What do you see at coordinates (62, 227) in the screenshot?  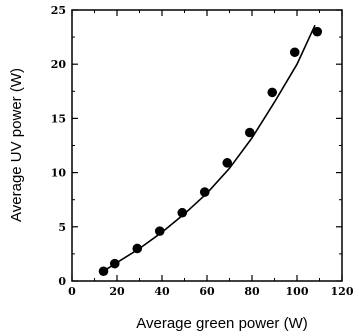 I see `y-tick-label: 5` at bounding box center [62, 227].